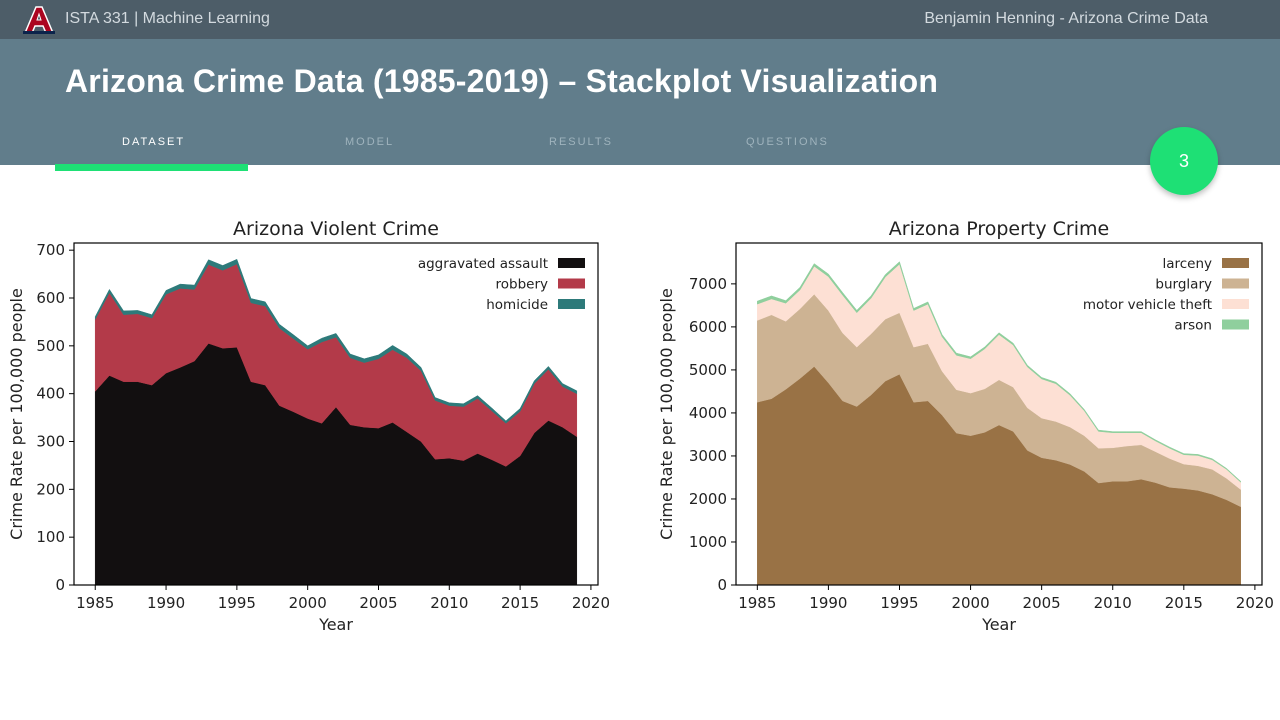 This screenshot has width=1280, height=720. What do you see at coordinates (483, 264) in the screenshot?
I see `legend-label: aggravated assault` at bounding box center [483, 264].